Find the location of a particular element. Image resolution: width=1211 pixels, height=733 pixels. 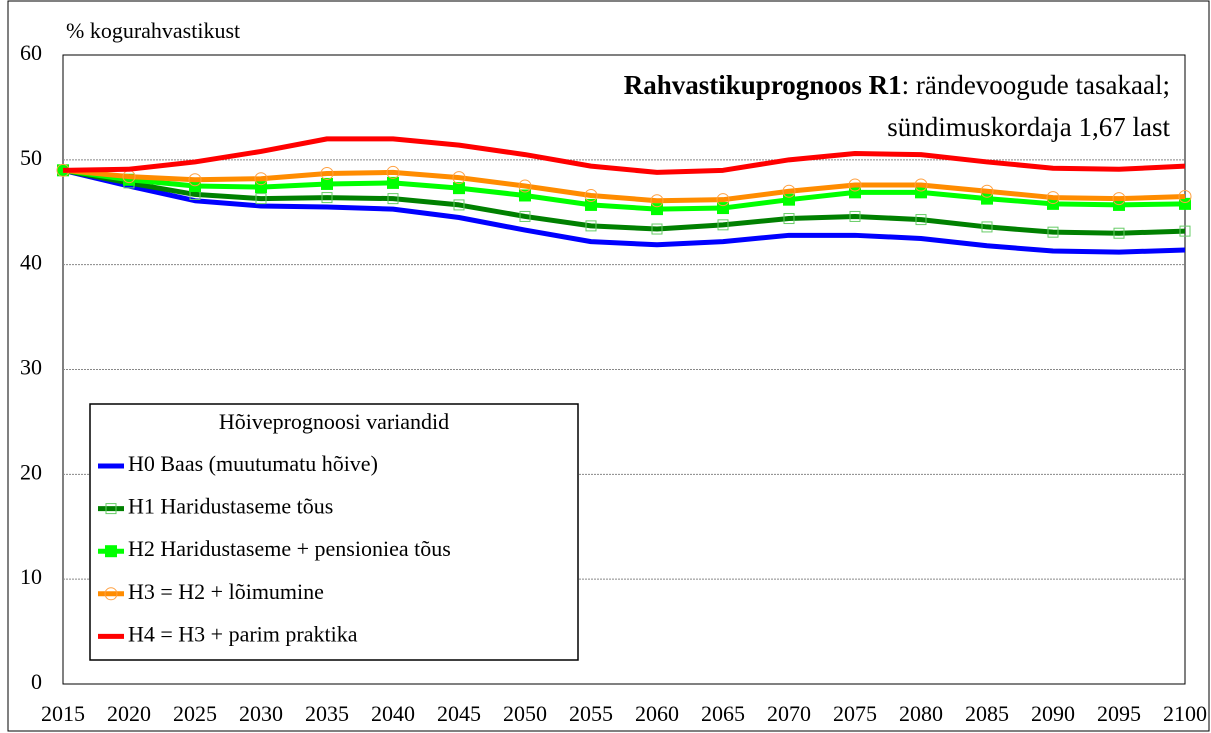

x-tick-label: 2015 is located at coordinates (63, 713).